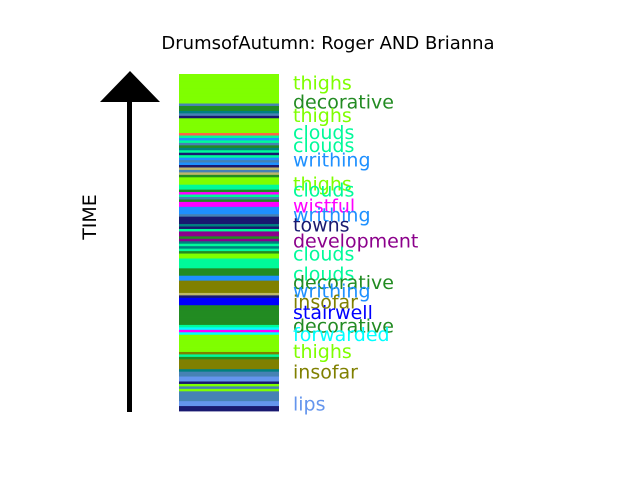 This screenshot has height=480, width=640. I want to click on time-arrow-shaft, so click(129, 255).